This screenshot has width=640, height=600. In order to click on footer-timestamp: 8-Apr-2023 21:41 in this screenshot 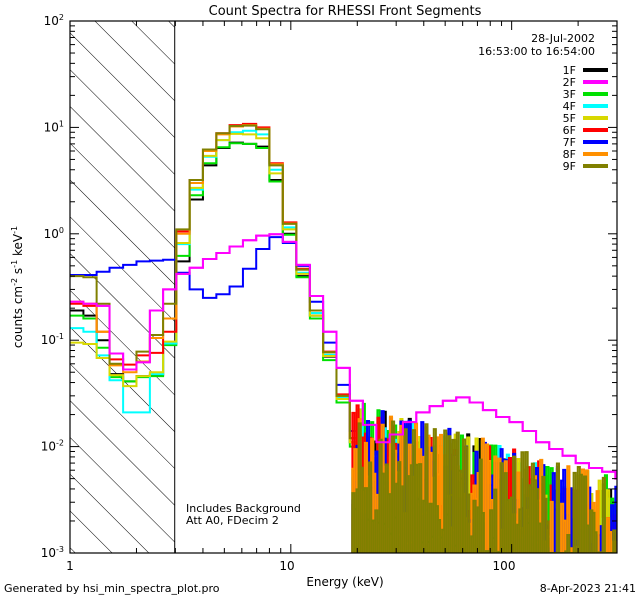, I will do `click(588, 588)`.